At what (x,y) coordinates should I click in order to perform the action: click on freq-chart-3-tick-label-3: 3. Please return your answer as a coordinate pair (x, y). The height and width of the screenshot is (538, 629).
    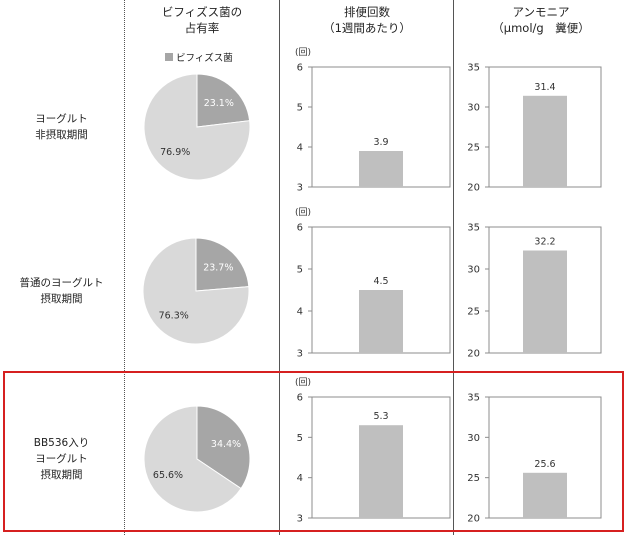
    Looking at the image, I should click on (300, 519).